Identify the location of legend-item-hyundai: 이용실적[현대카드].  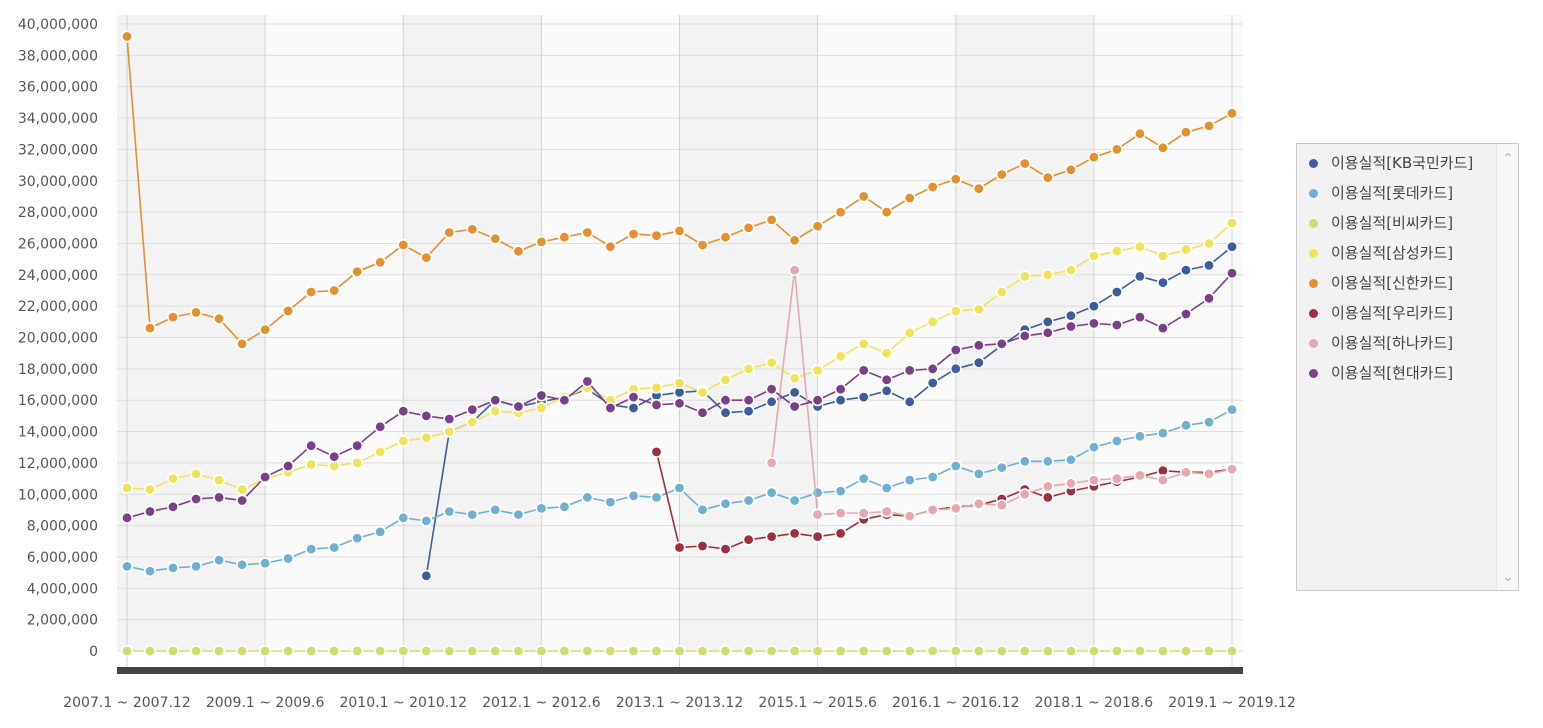
(1397, 373).